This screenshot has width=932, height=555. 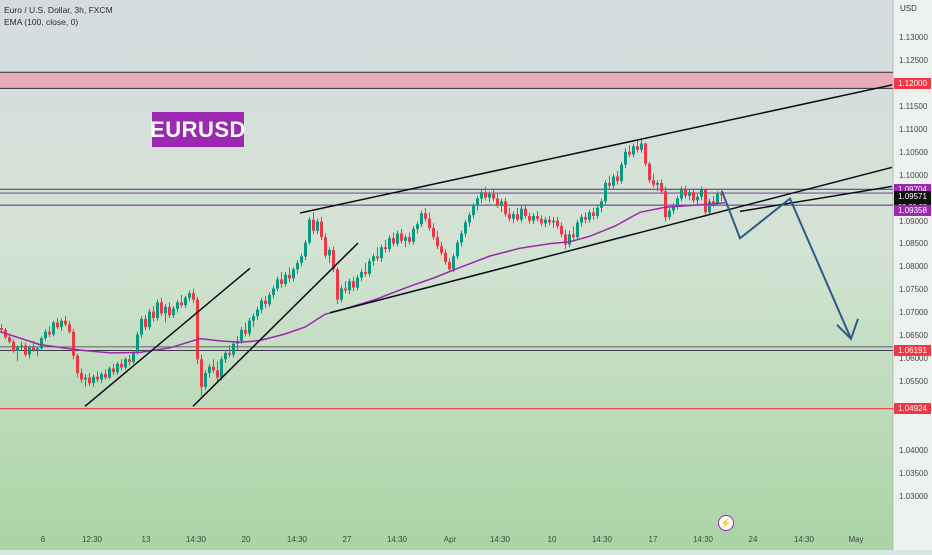 I want to click on trendline-channel-upper, so click(x=596, y=149).